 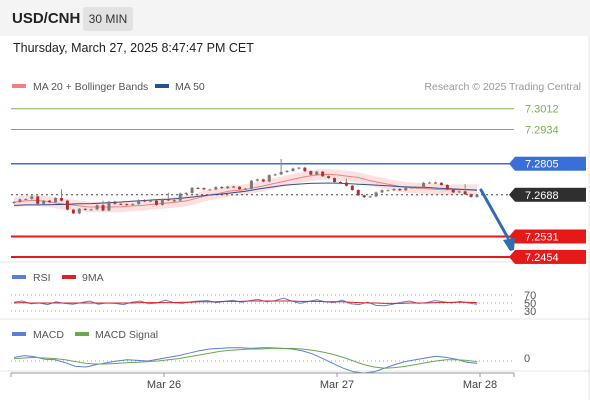 What do you see at coordinates (502, 87) in the screenshot?
I see `credit-text: Research © 2025 Trading Central` at bounding box center [502, 87].